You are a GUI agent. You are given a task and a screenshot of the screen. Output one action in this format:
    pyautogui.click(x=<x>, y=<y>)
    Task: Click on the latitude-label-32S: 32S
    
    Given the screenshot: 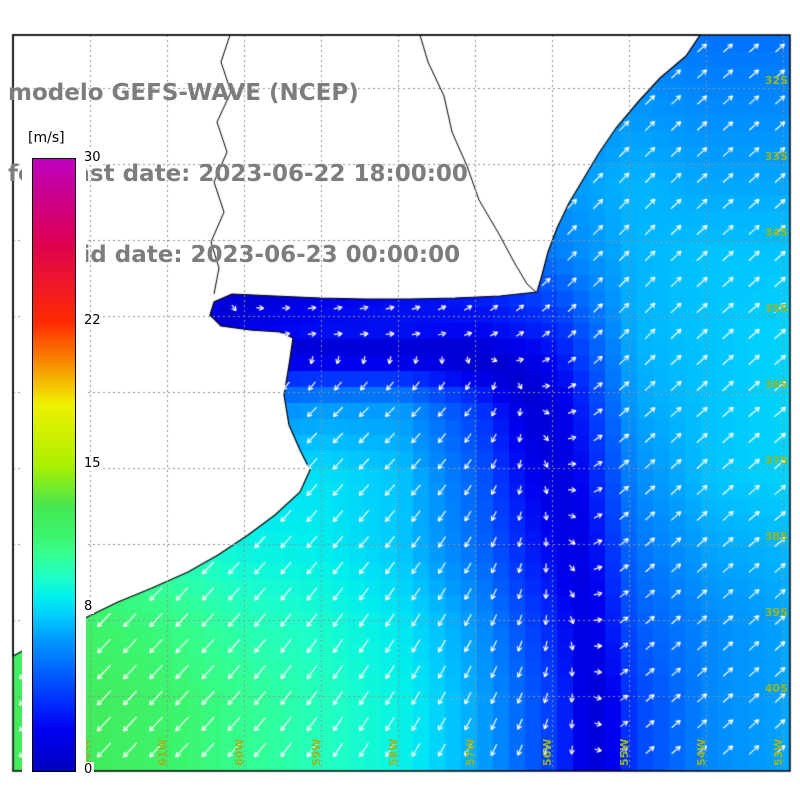 What is the action you would take?
    pyautogui.click(x=776, y=80)
    